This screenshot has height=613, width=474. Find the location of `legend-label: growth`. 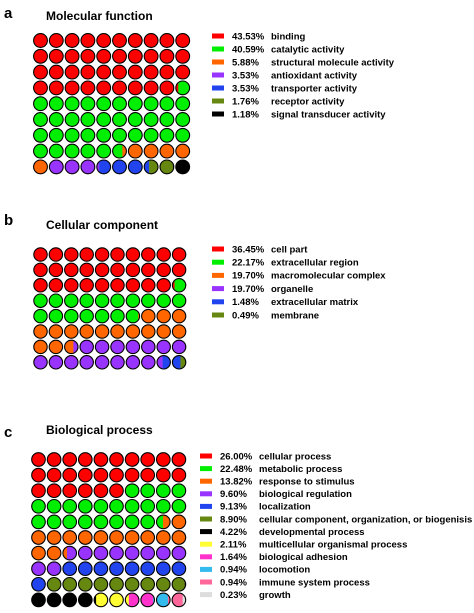

legend-label: growth is located at coordinates (275, 595).